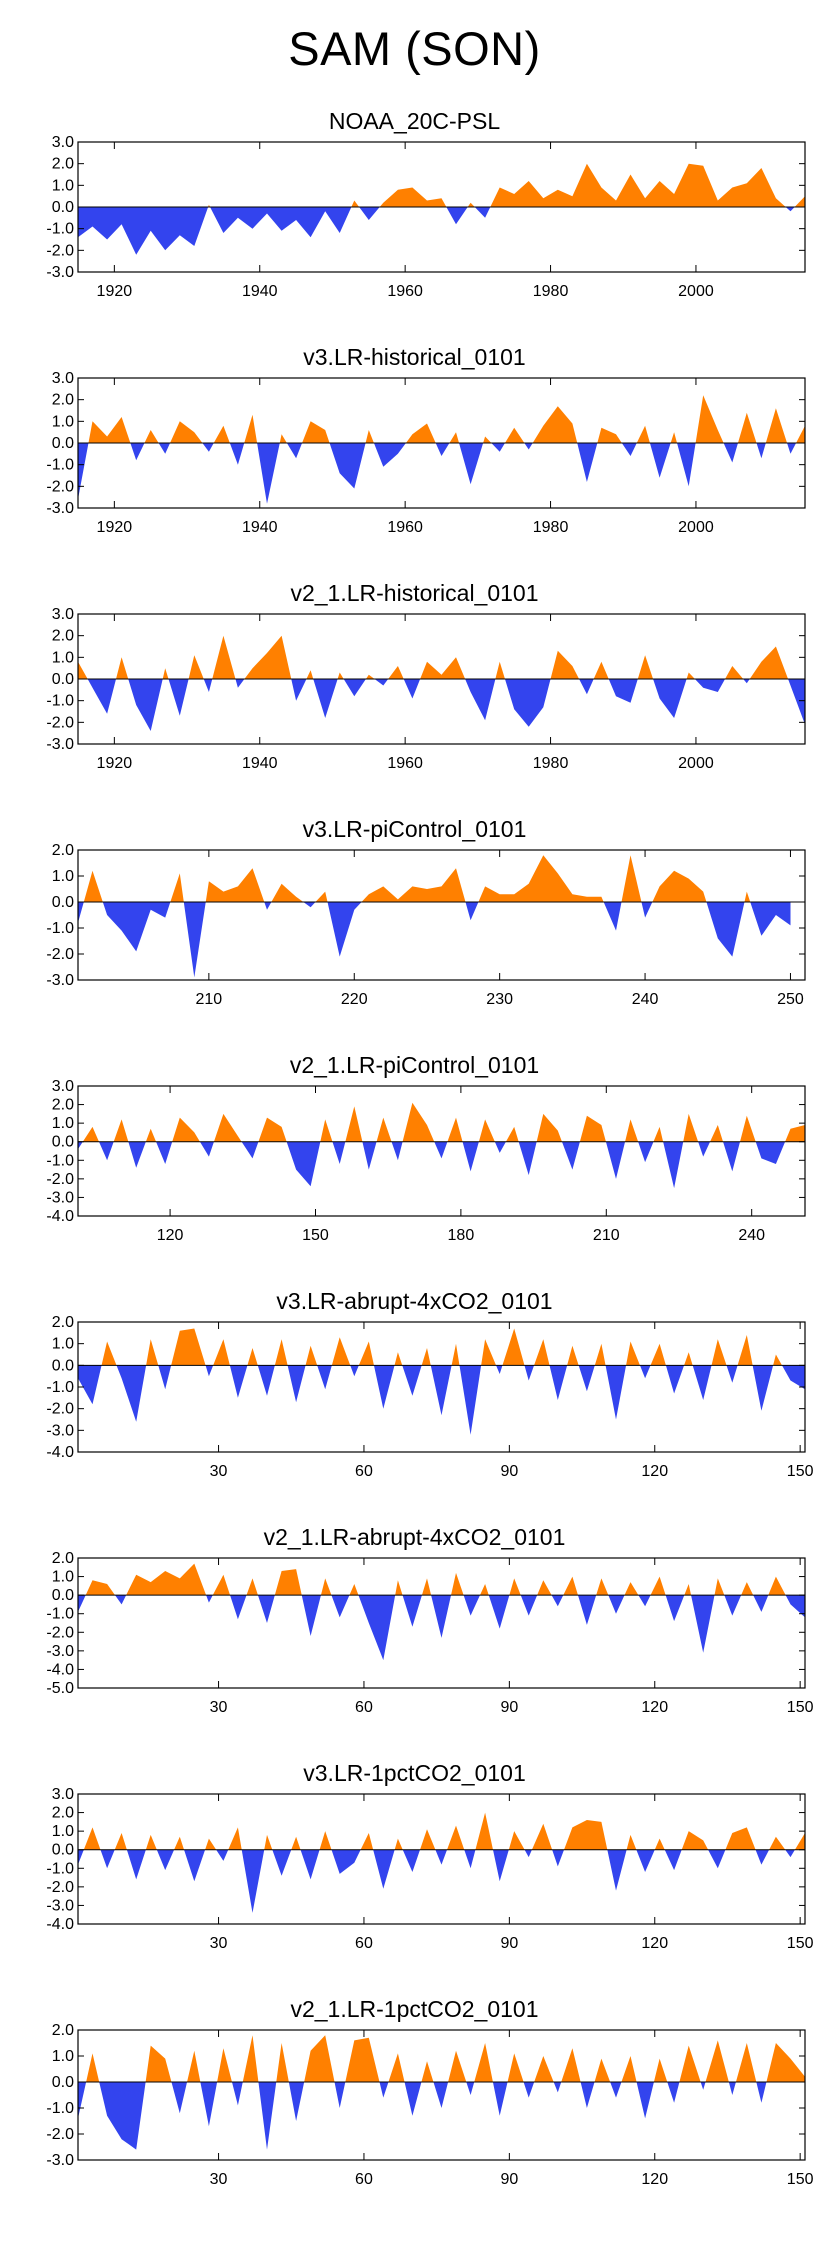  What do you see at coordinates (751, 1235) in the screenshot?
I see `x-tick-label: 240` at bounding box center [751, 1235].